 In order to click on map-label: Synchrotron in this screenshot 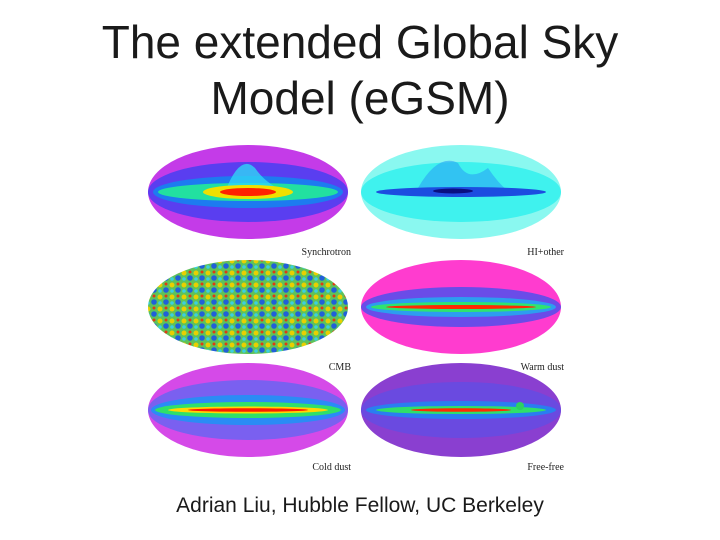, I will do `click(326, 252)`.